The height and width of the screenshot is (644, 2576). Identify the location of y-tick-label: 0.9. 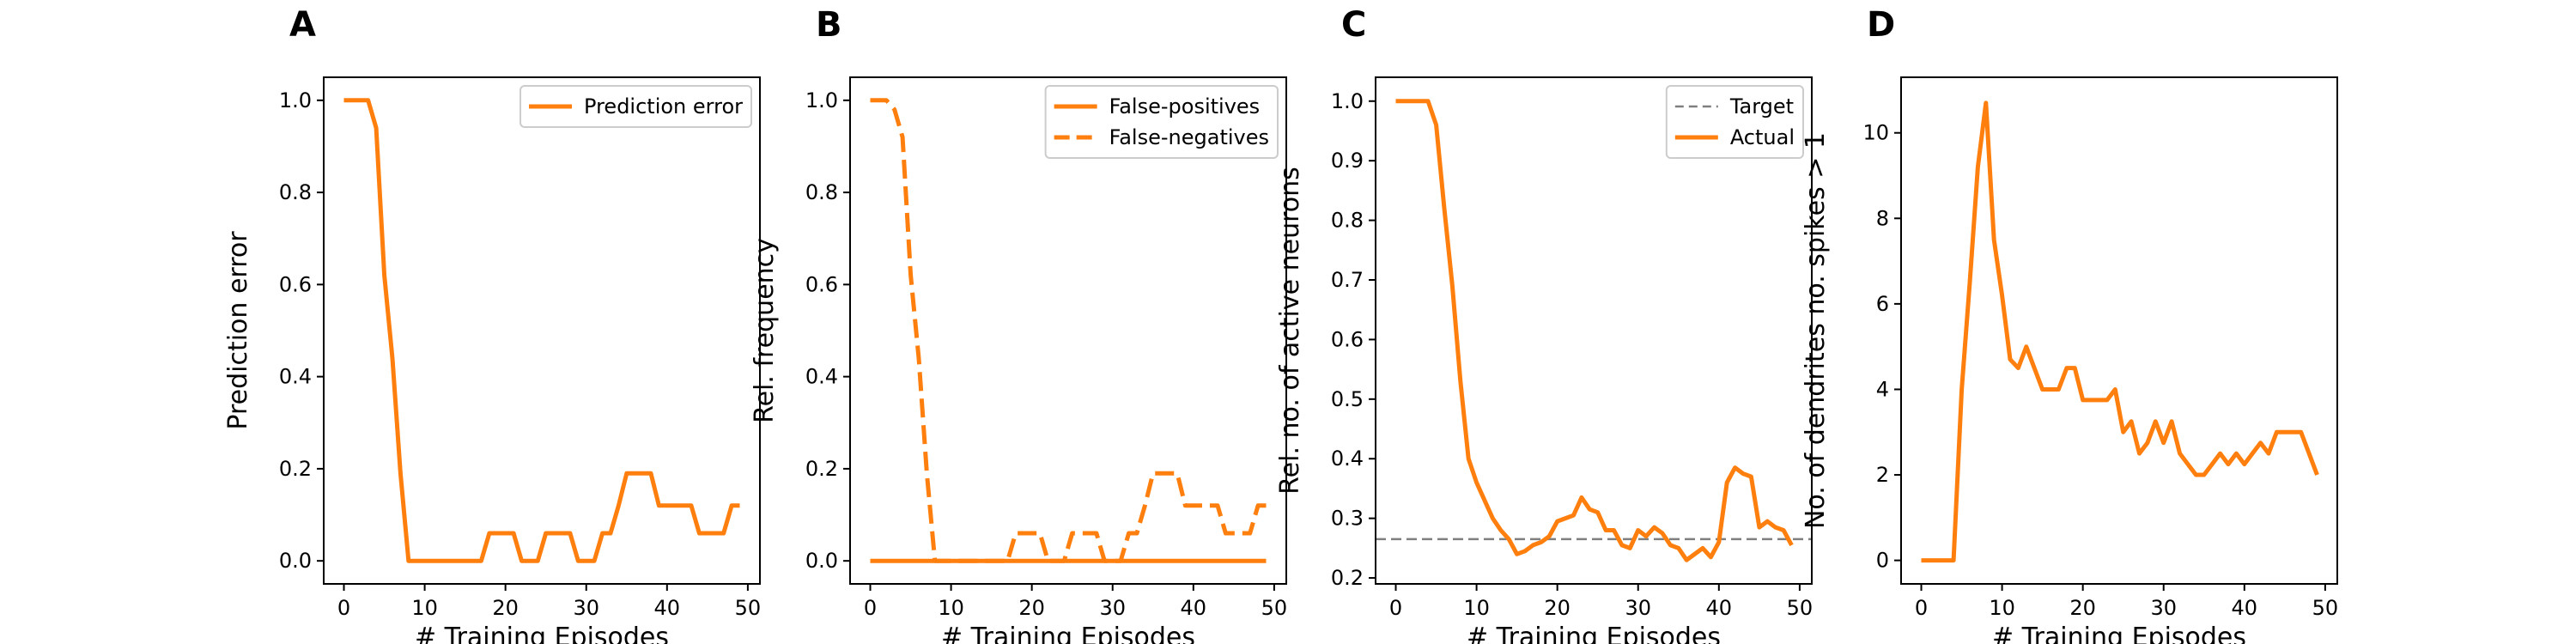
(1347, 161).